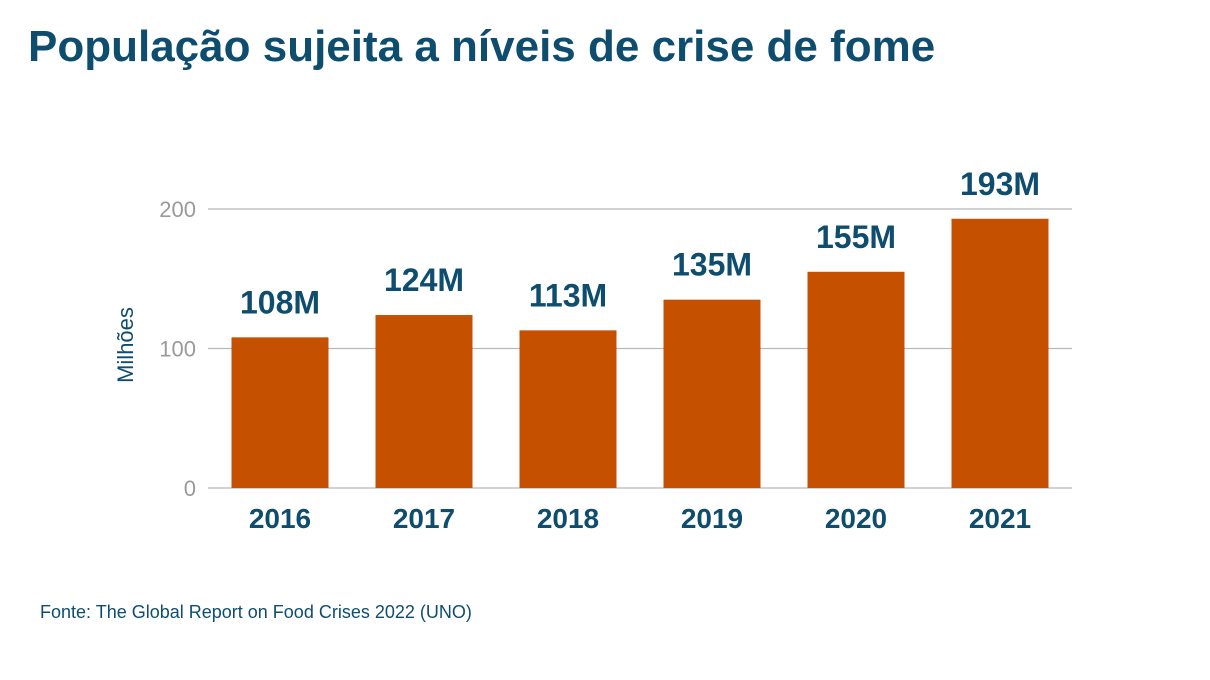  I want to click on data-label: 135M, so click(712, 265).